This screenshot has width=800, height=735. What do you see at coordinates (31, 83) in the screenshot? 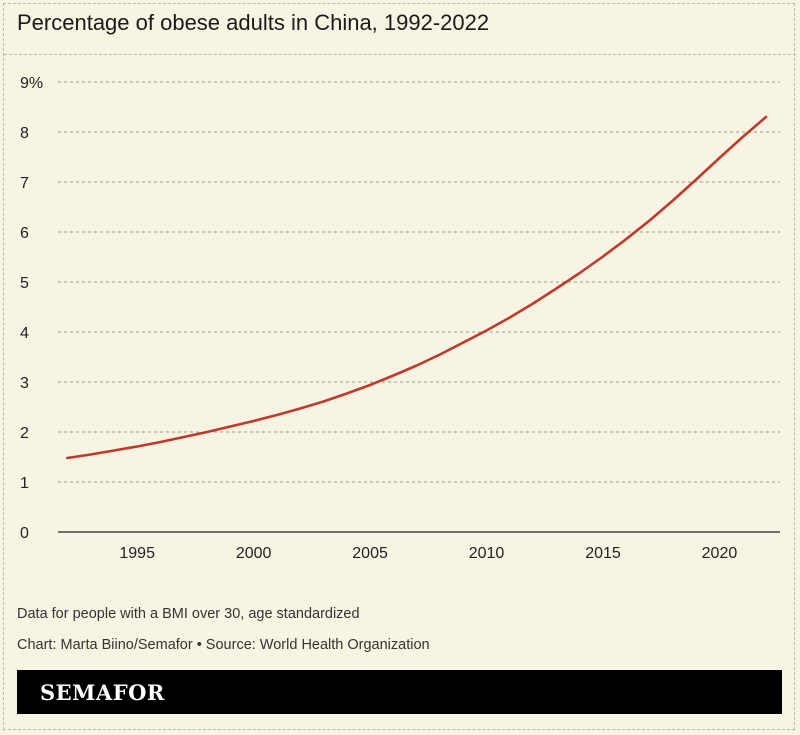
I see `y-tick-label: 9%` at bounding box center [31, 83].